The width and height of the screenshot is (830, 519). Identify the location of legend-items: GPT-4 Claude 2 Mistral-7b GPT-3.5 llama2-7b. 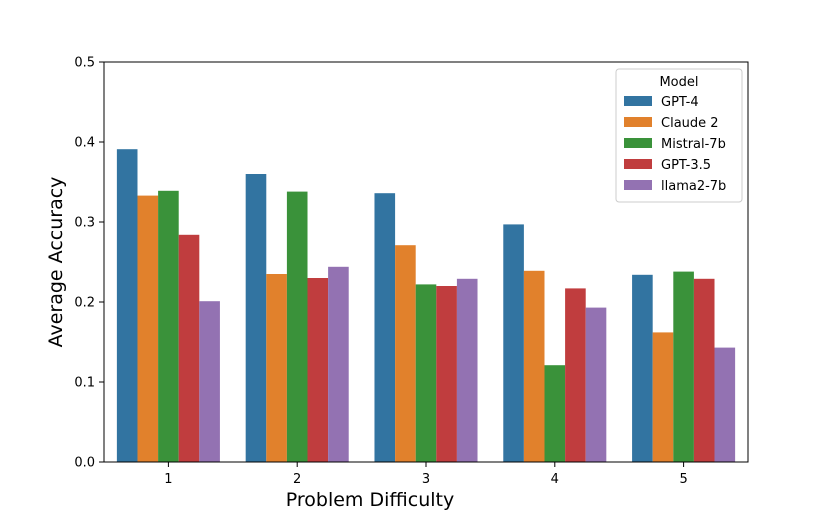
(675, 144).